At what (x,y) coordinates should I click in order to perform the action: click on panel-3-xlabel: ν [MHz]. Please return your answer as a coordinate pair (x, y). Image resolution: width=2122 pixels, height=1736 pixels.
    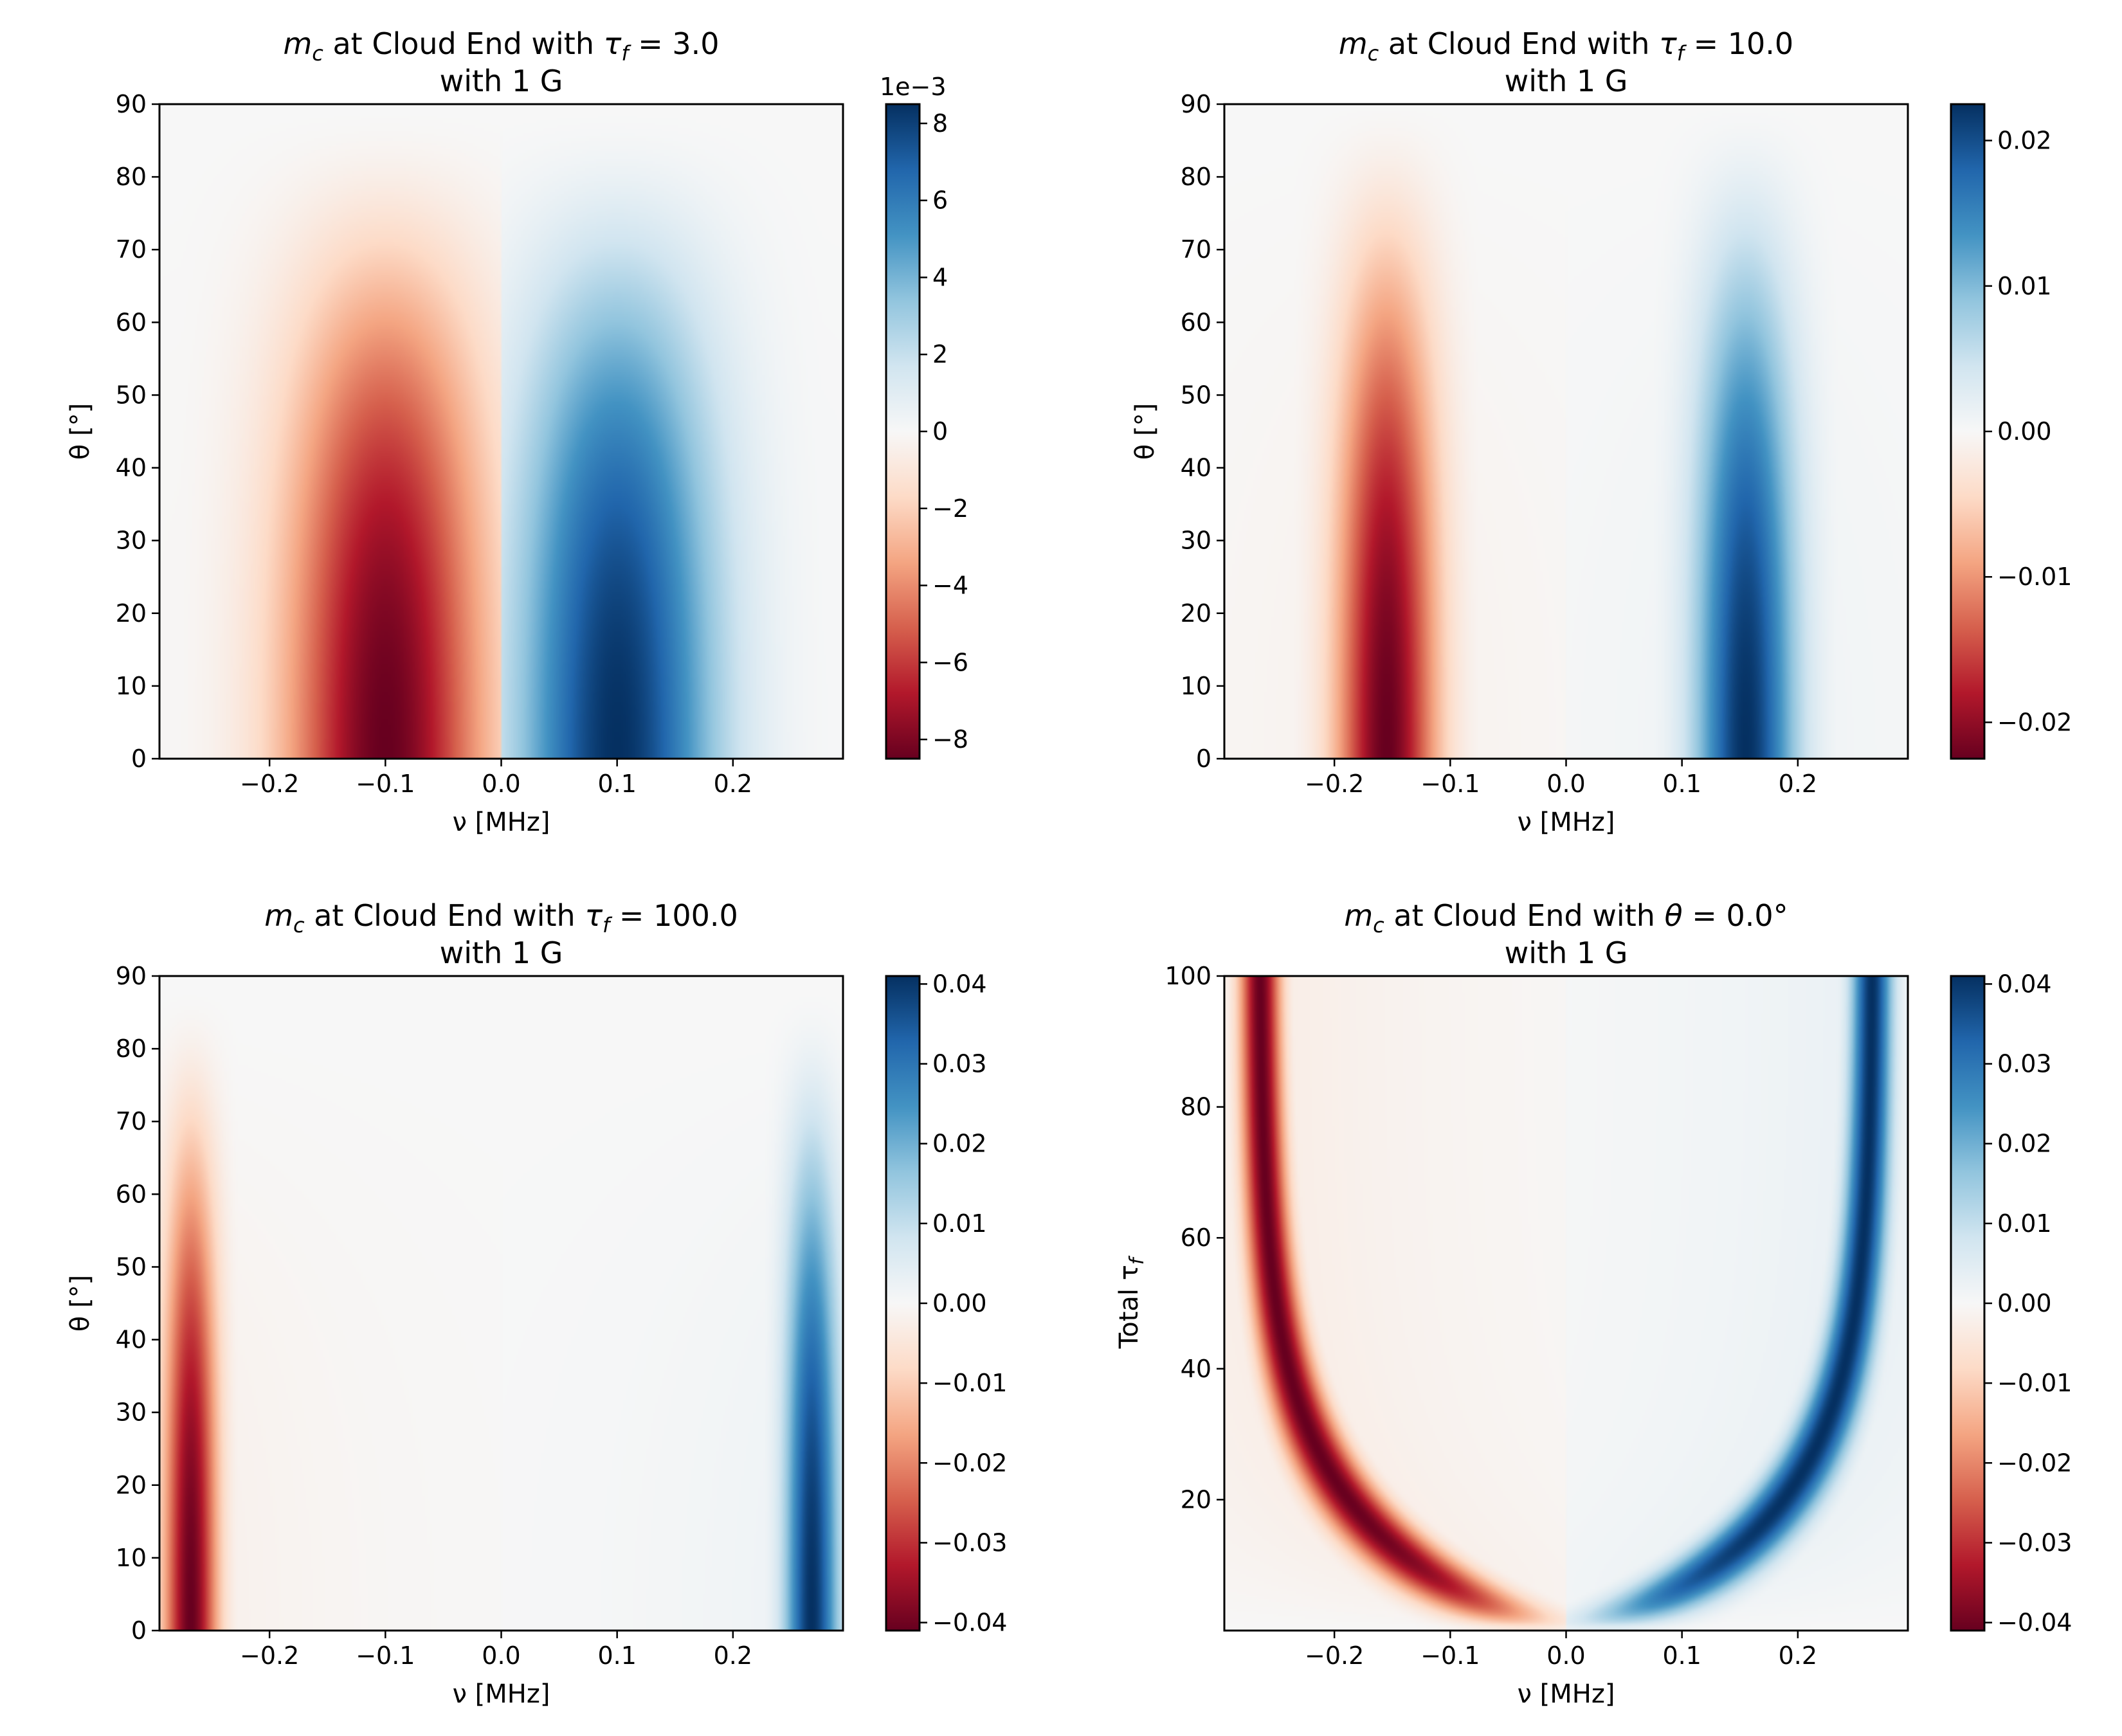
    Looking at the image, I should click on (1567, 1694).